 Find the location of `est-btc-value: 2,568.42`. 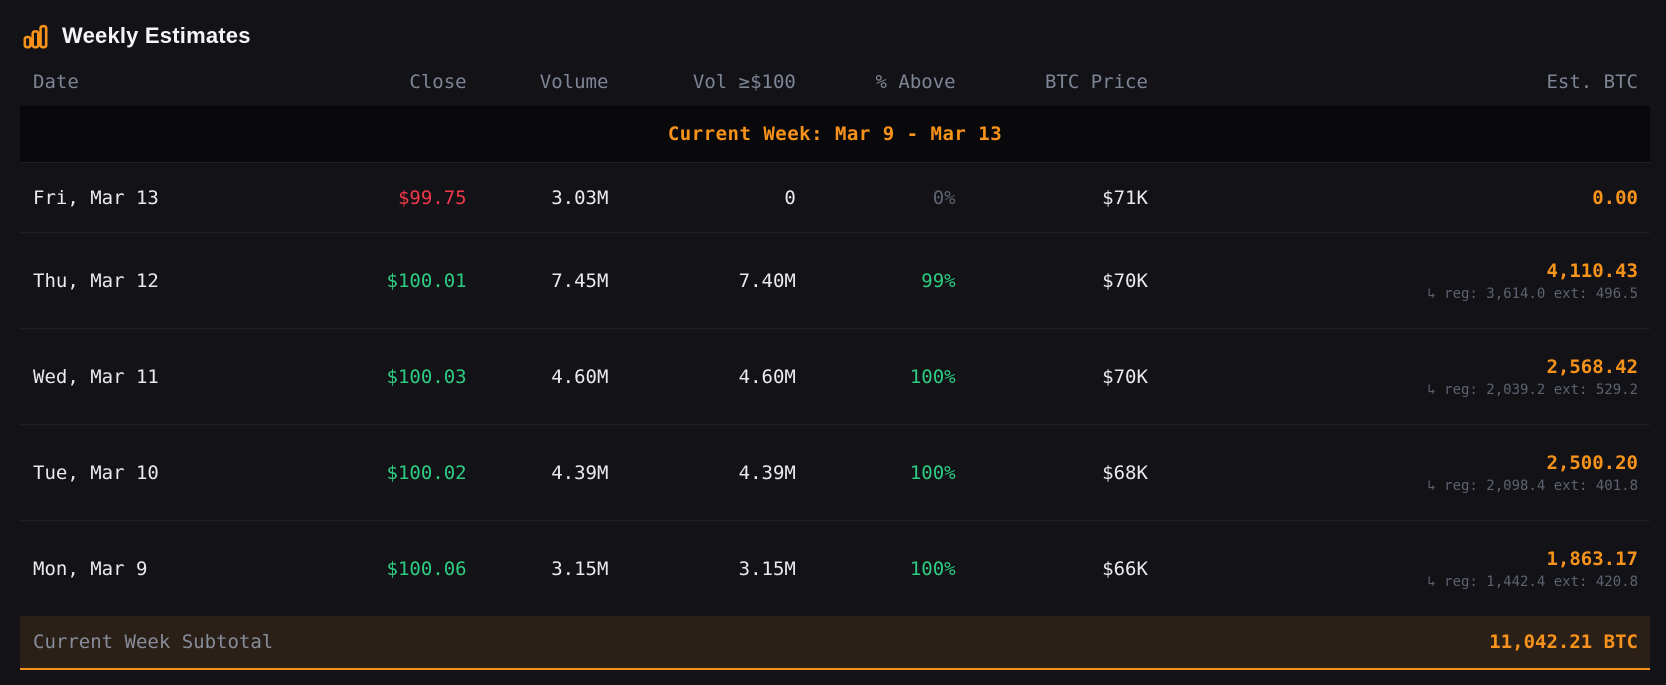

est-btc-value: 2,568.42 is located at coordinates (1592, 366).